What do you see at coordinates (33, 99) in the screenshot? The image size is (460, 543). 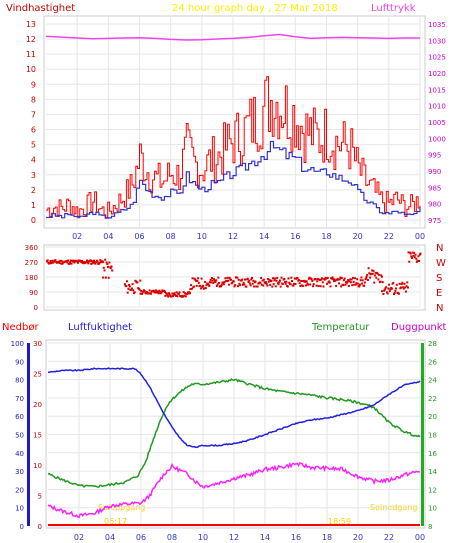 I see `wind-tick-label: 8` at bounding box center [33, 99].